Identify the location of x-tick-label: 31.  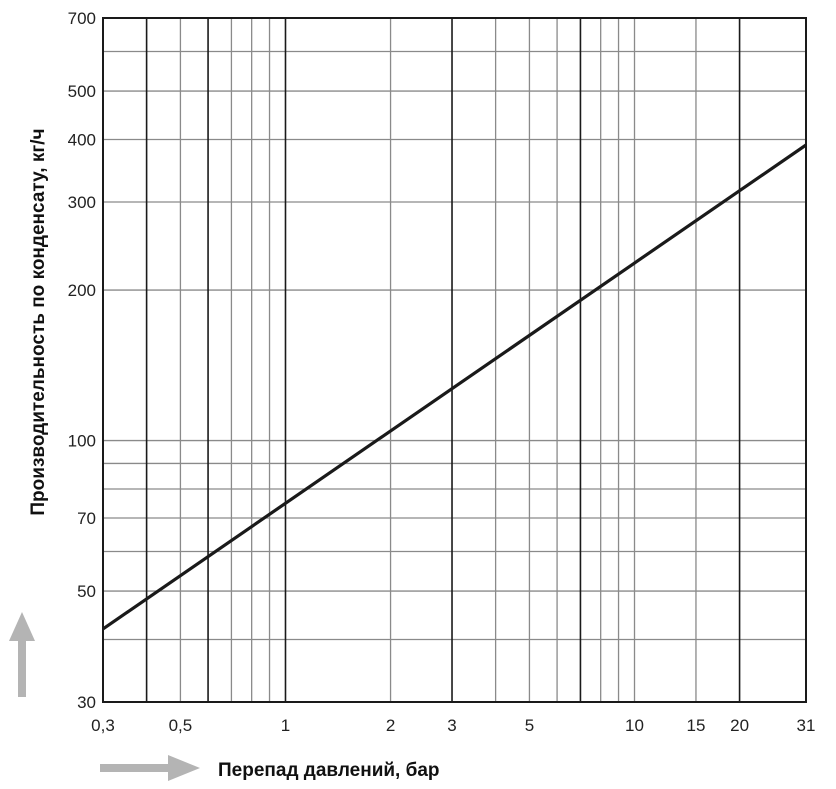
(806, 725).